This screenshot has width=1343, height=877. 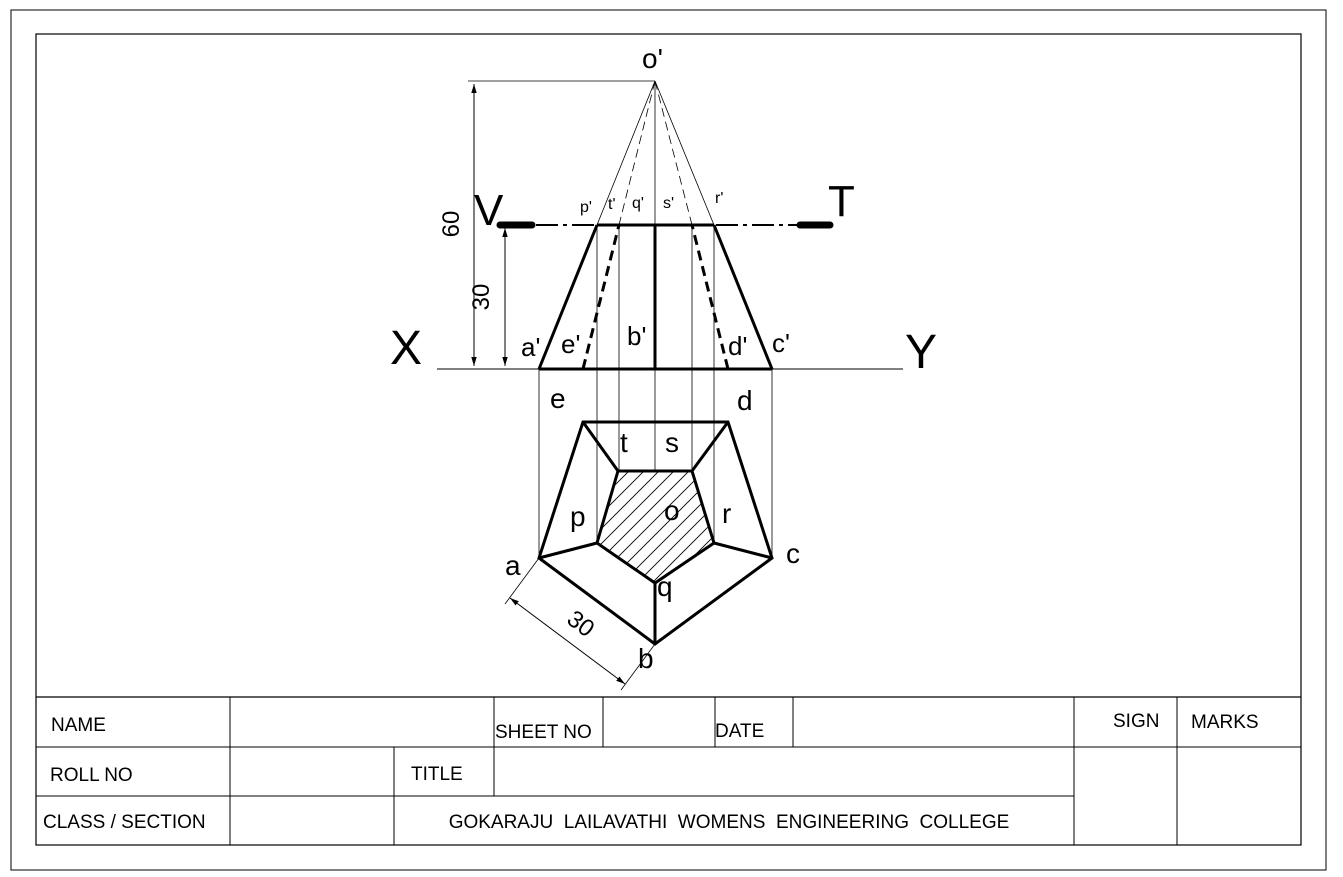 I want to click on label-c-prime: c', so click(x=781, y=343).